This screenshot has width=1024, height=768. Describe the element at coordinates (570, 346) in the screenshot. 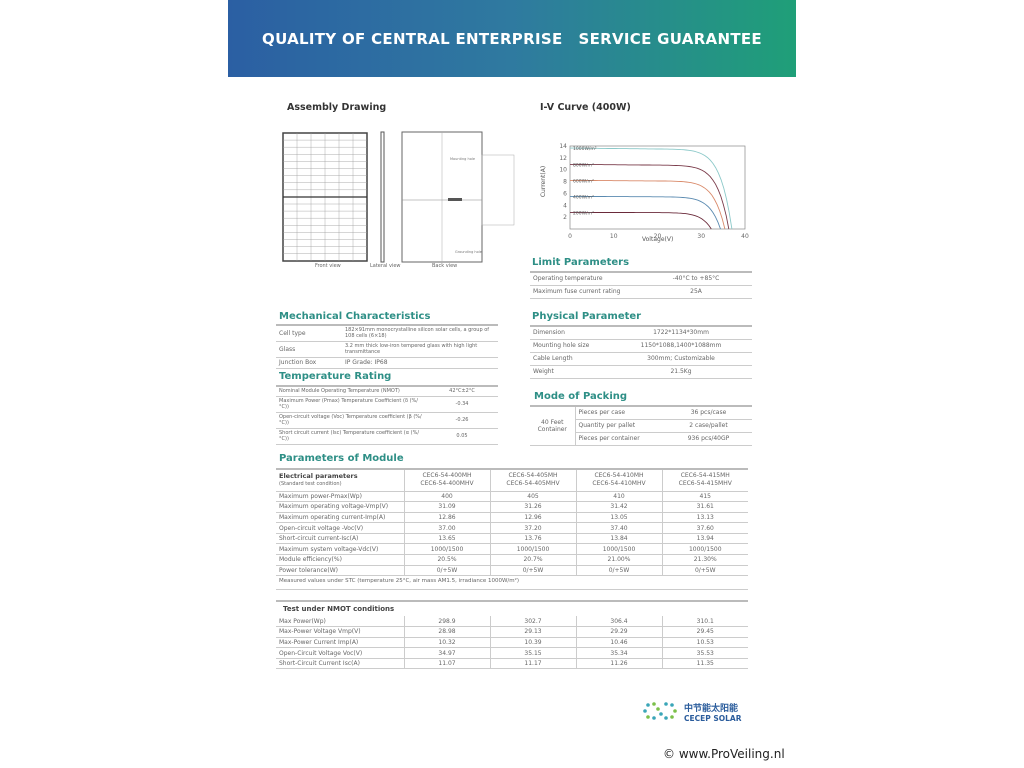

I see `cell: Mounting hole size` at that location.